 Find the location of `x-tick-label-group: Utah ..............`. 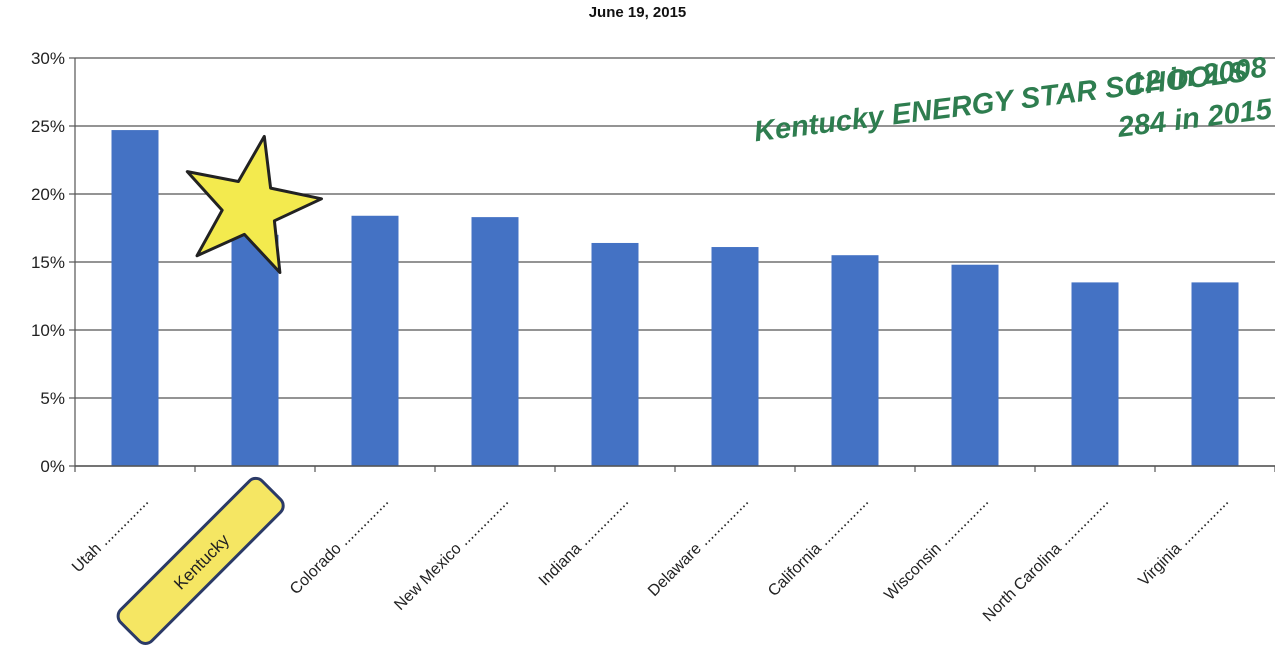

x-tick-label-group: Utah .............. is located at coordinates (110, 534).